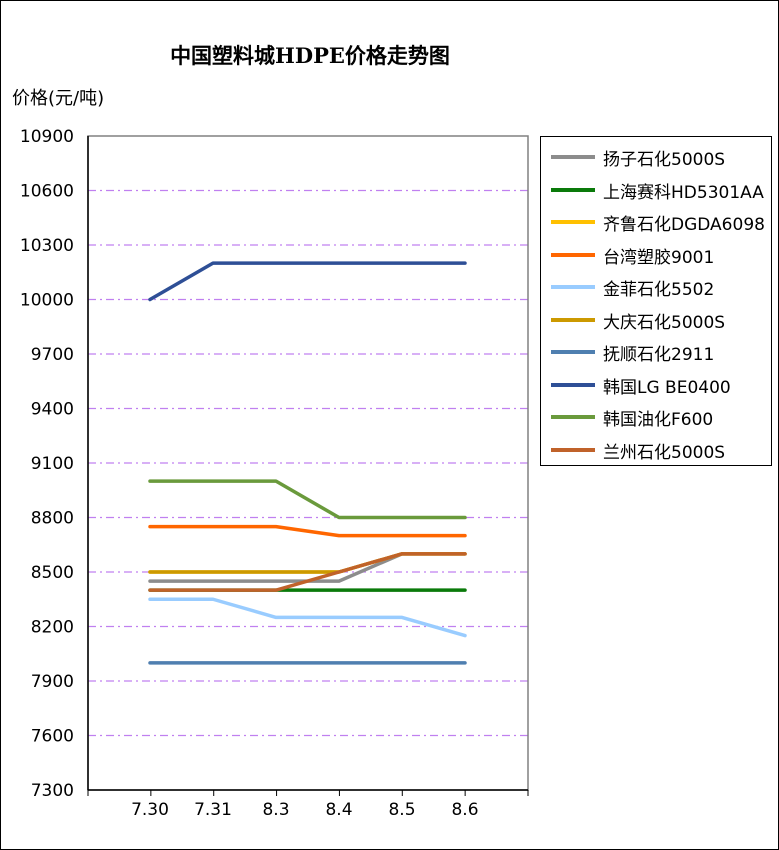 This screenshot has width=779, height=850. I want to click on legend-item: 韩国LG BE0400, so click(659, 385).